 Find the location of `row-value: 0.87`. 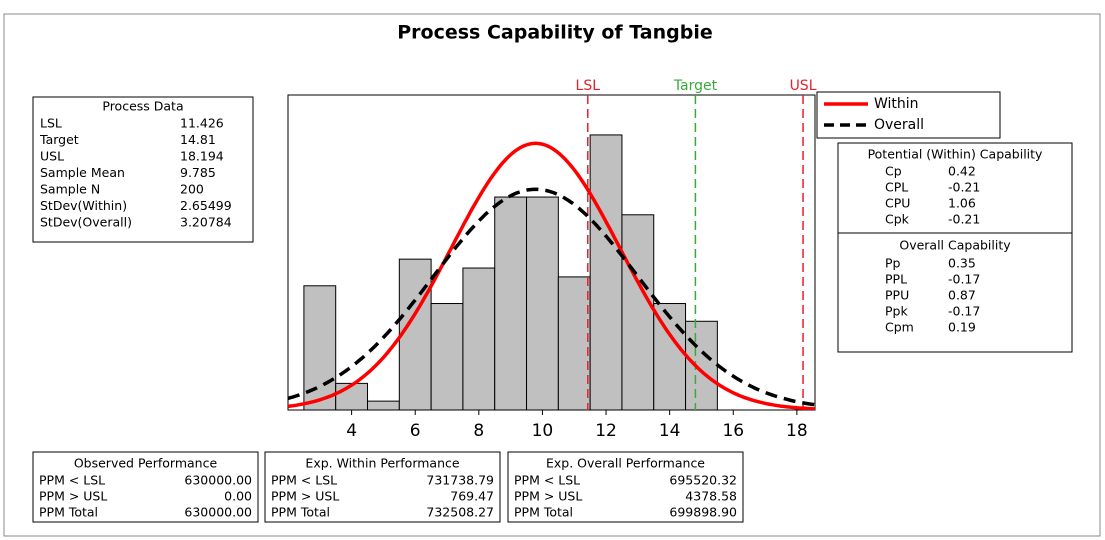

row-value: 0.87 is located at coordinates (962, 295).